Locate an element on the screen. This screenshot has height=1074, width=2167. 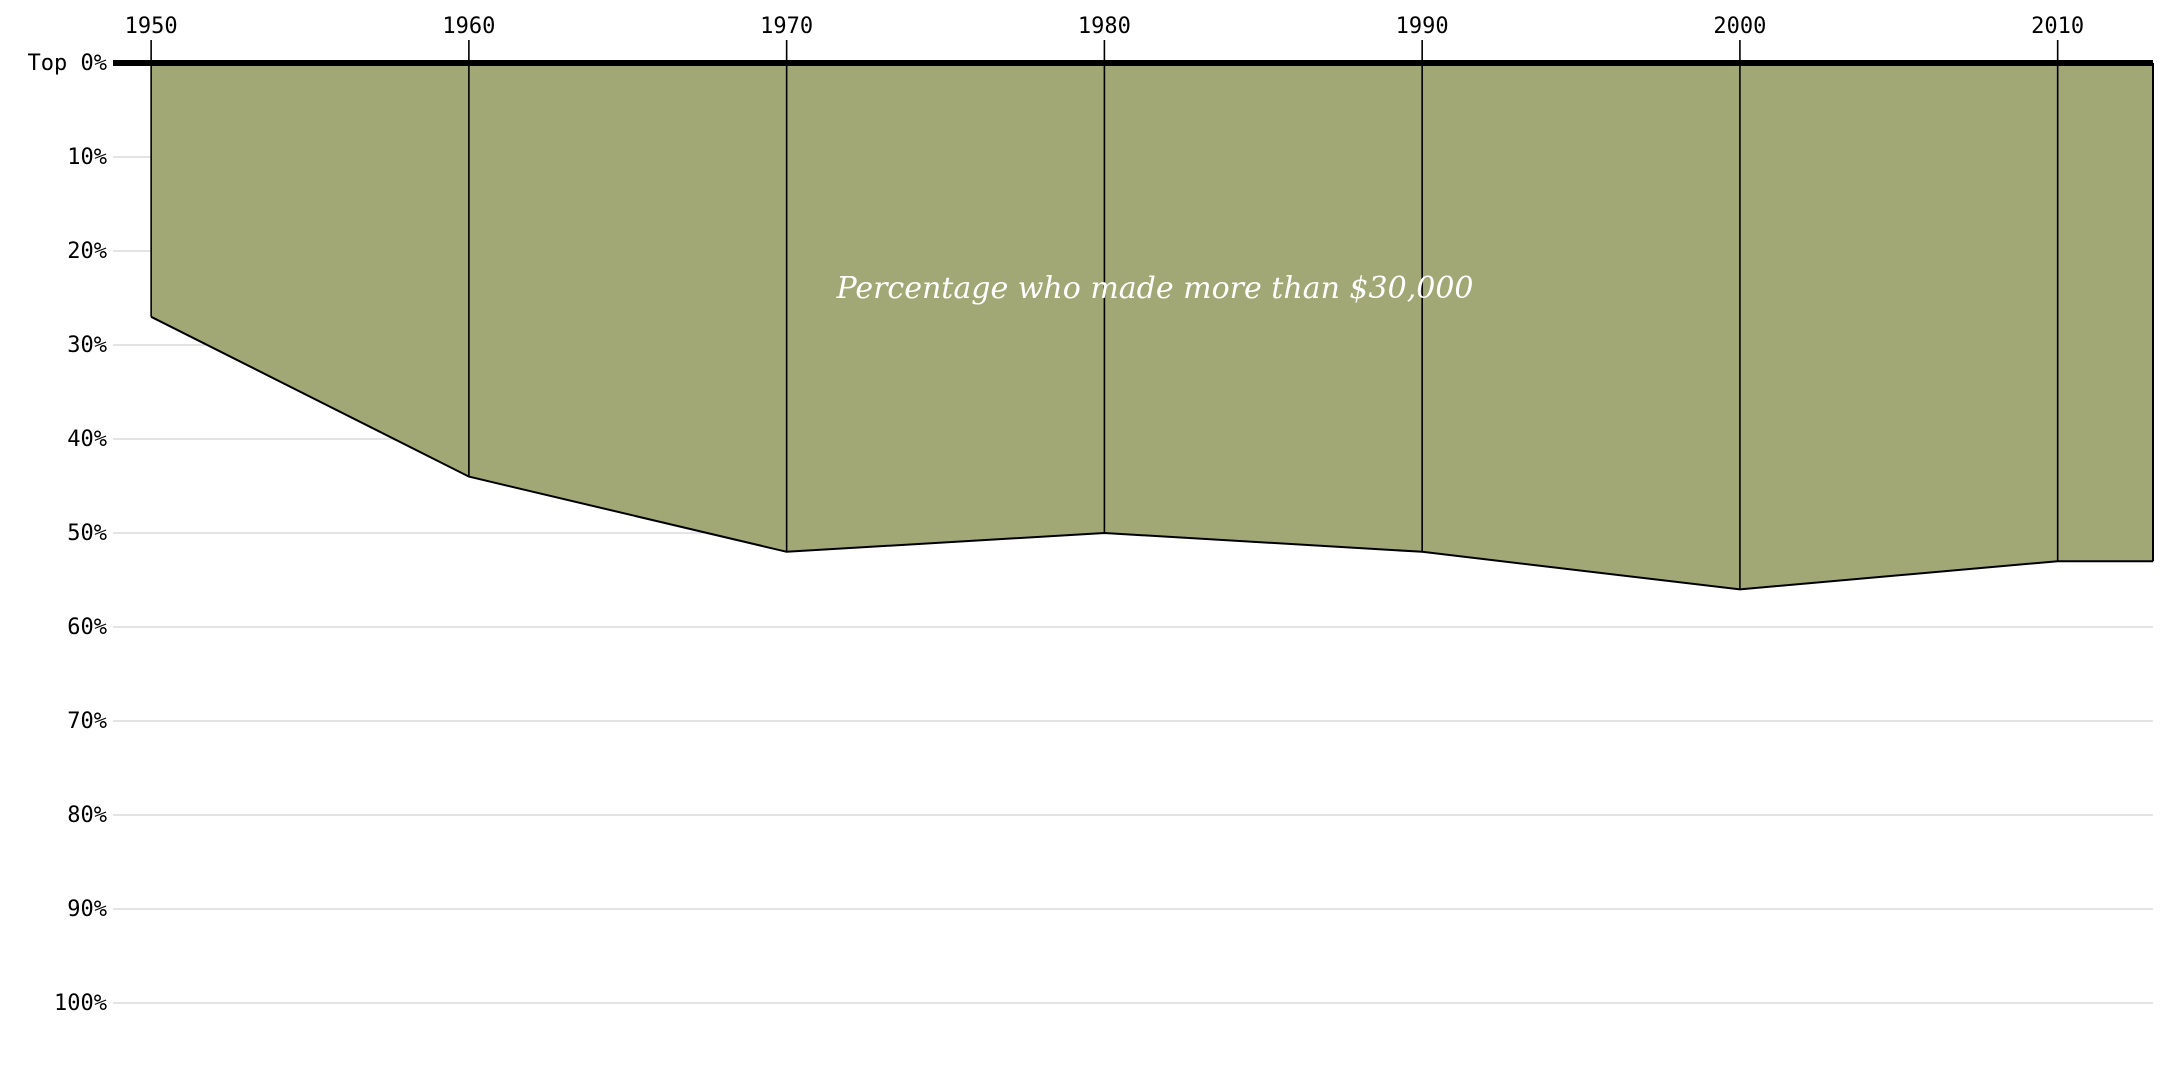
y-tick-label: 20% is located at coordinates (87, 251).